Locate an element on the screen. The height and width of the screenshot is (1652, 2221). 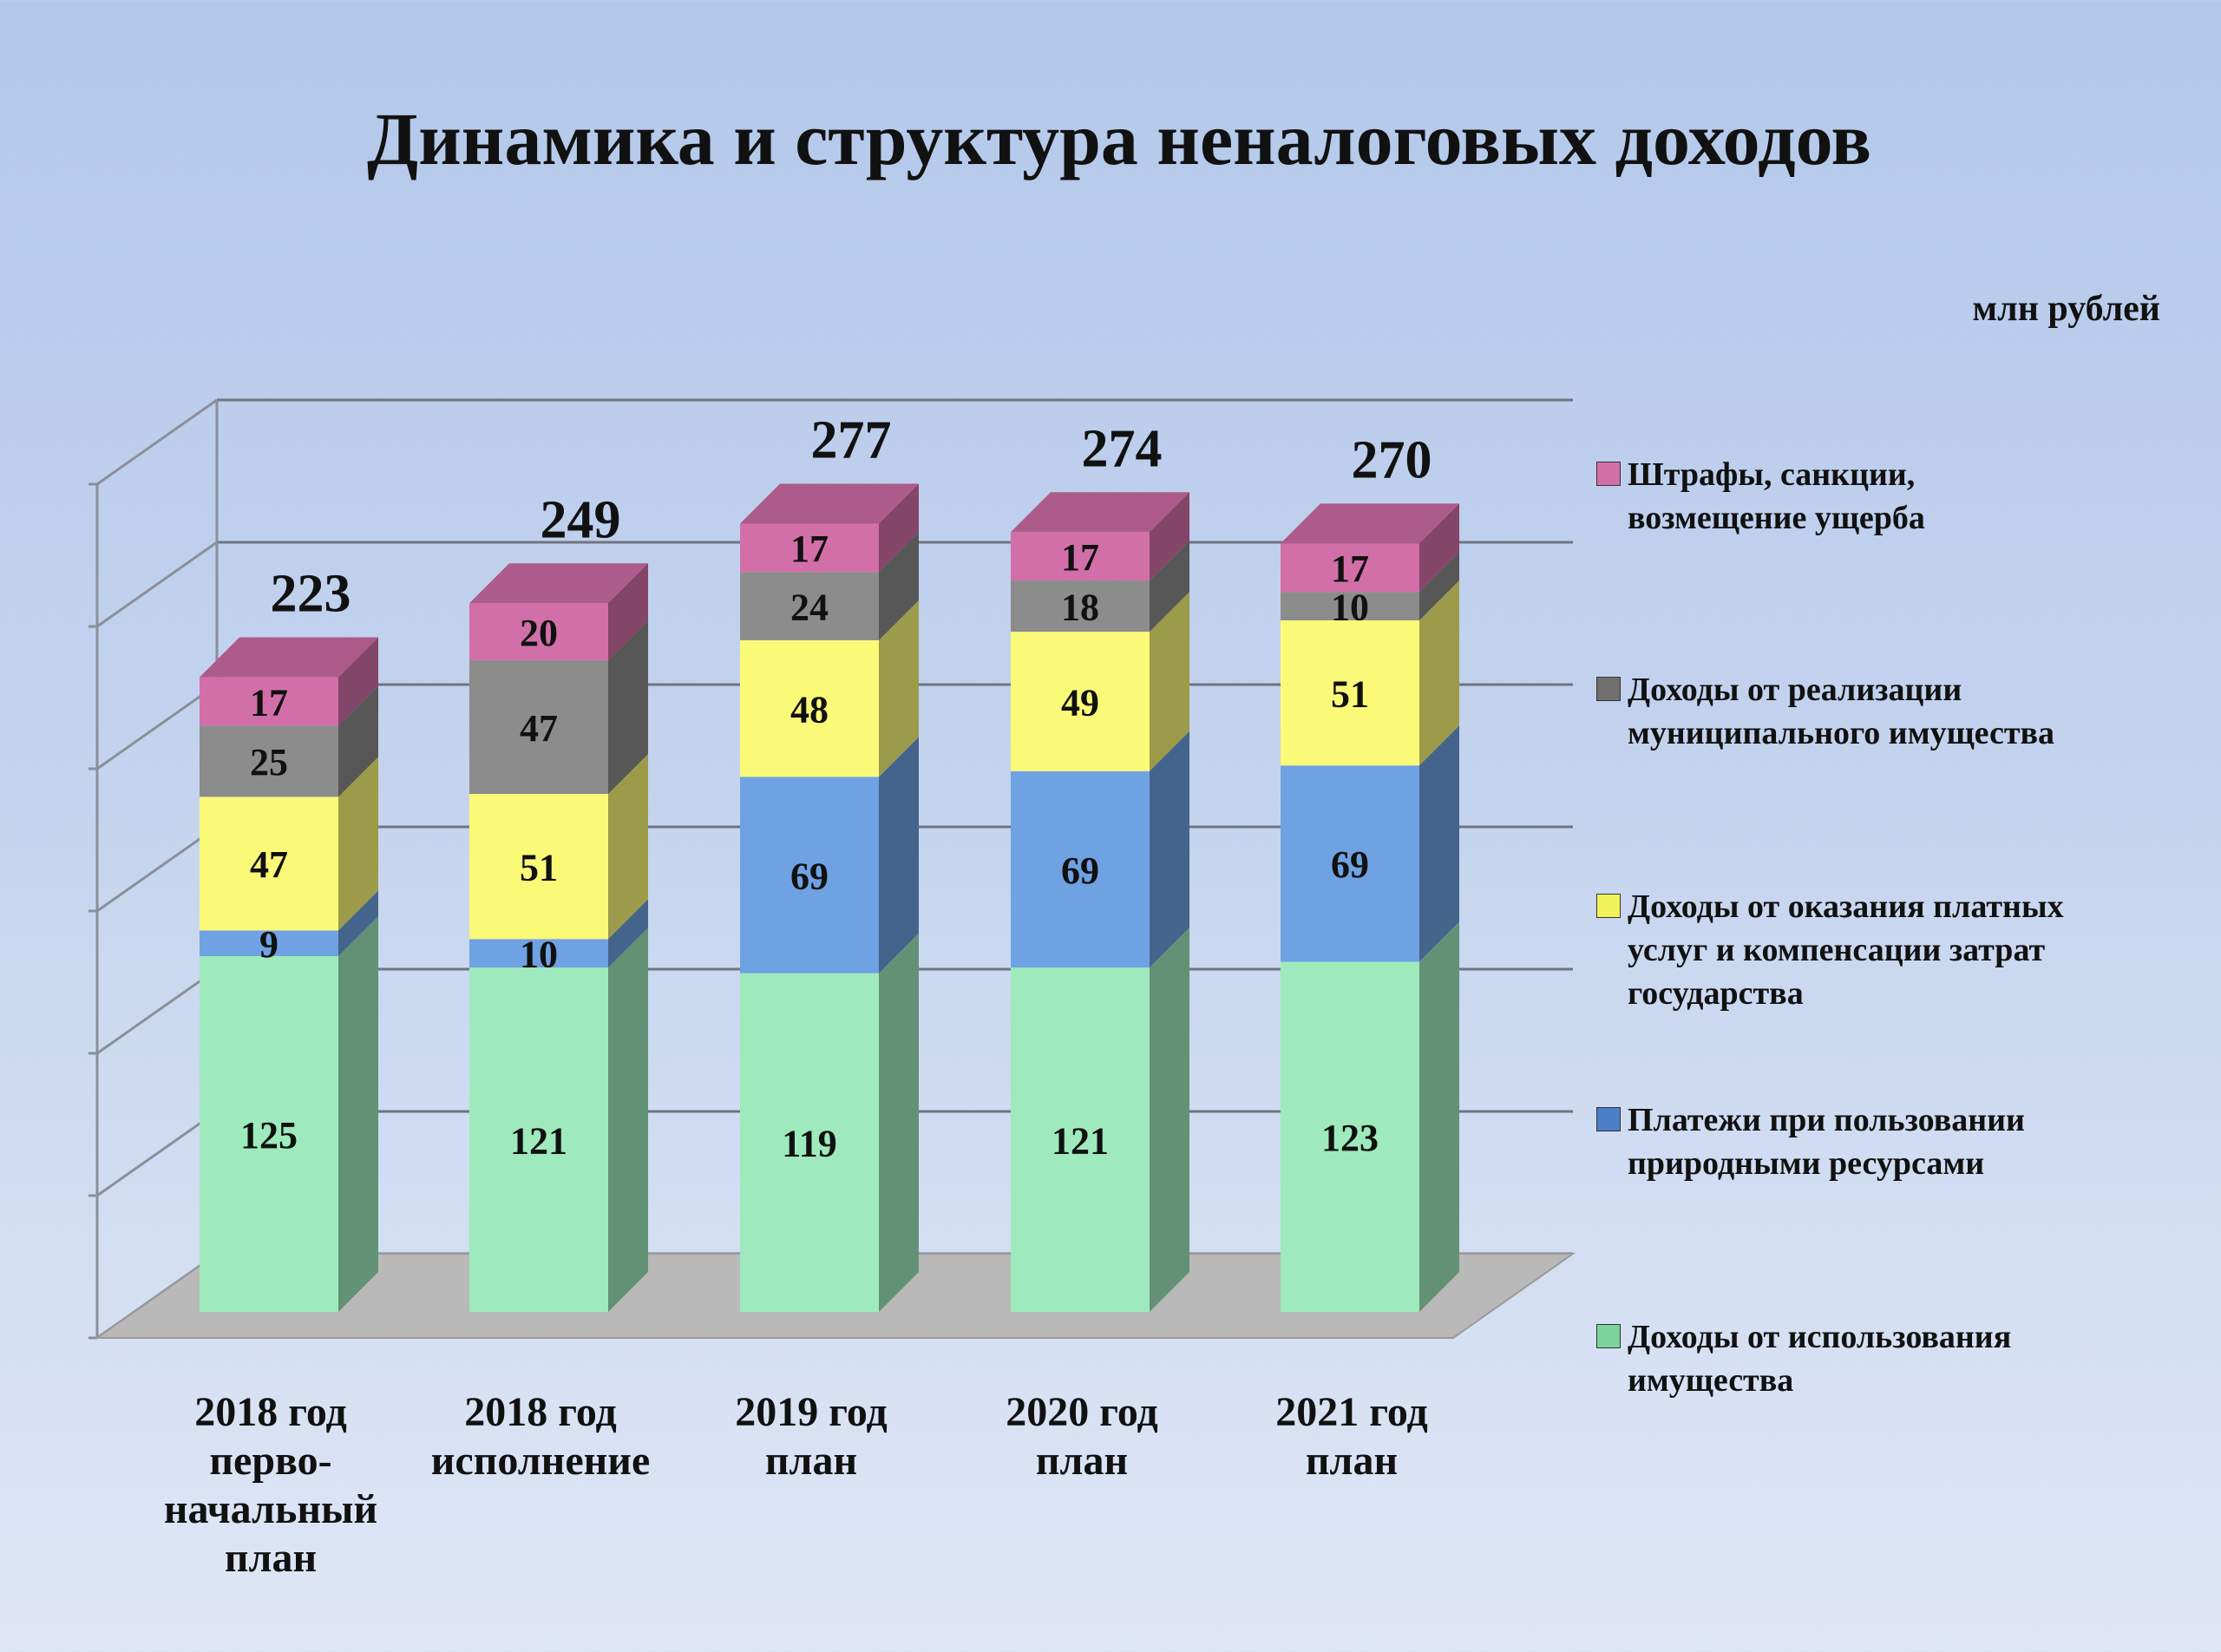
bar-stack: 125 9 47 25 17 223 is located at coordinates (289, 938).